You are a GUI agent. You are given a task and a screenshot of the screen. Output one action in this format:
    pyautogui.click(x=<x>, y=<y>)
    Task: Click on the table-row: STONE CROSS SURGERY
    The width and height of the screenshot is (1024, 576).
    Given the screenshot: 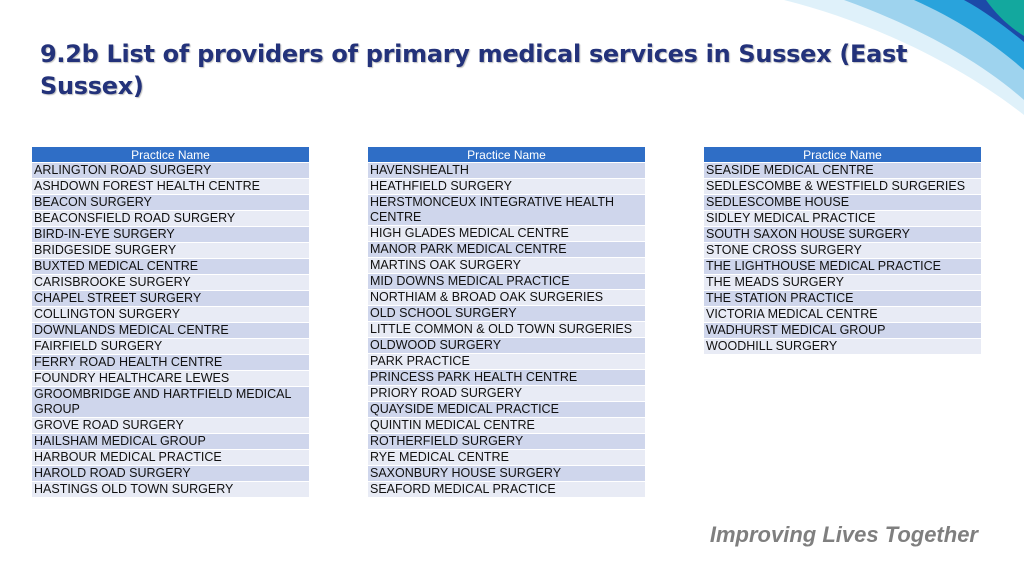 What is the action you would take?
    pyautogui.click(x=842, y=250)
    